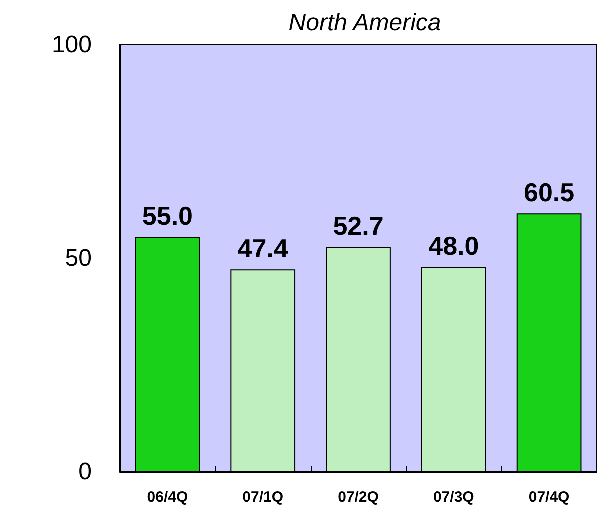 The height and width of the screenshot is (524, 597). I want to click on y-tick-label: 100, so click(72, 45).